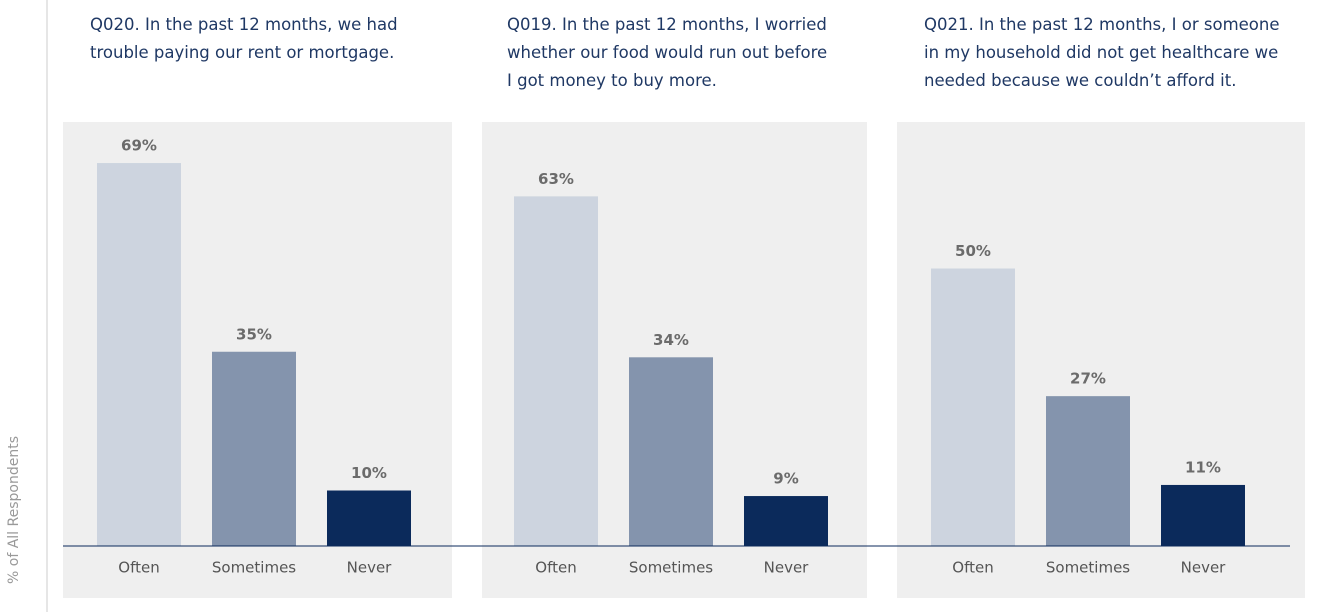 The width and height of the screenshot is (1323, 612). What do you see at coordinates (973, 251) in the screenshot?
I see `data-label: 50%` at bounding box center [973, 251].